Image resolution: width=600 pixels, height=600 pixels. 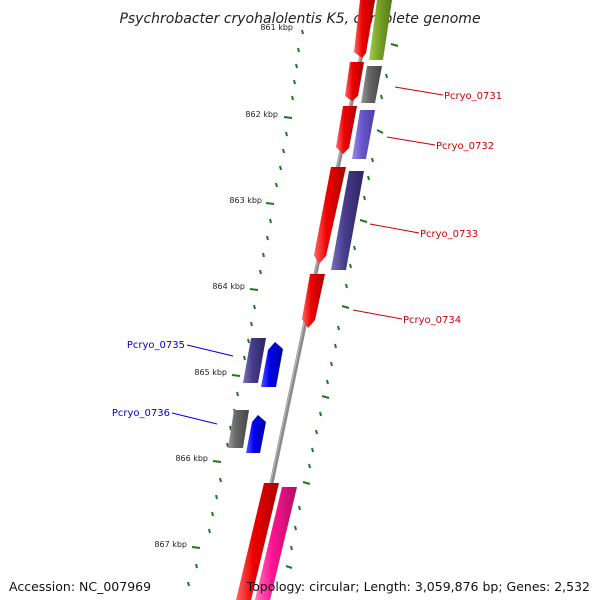 What do you see at coordinates (276, 27) in the screenshot?
I see `kbp-label-861: 861 kbp` at bounding box center [276, 27].